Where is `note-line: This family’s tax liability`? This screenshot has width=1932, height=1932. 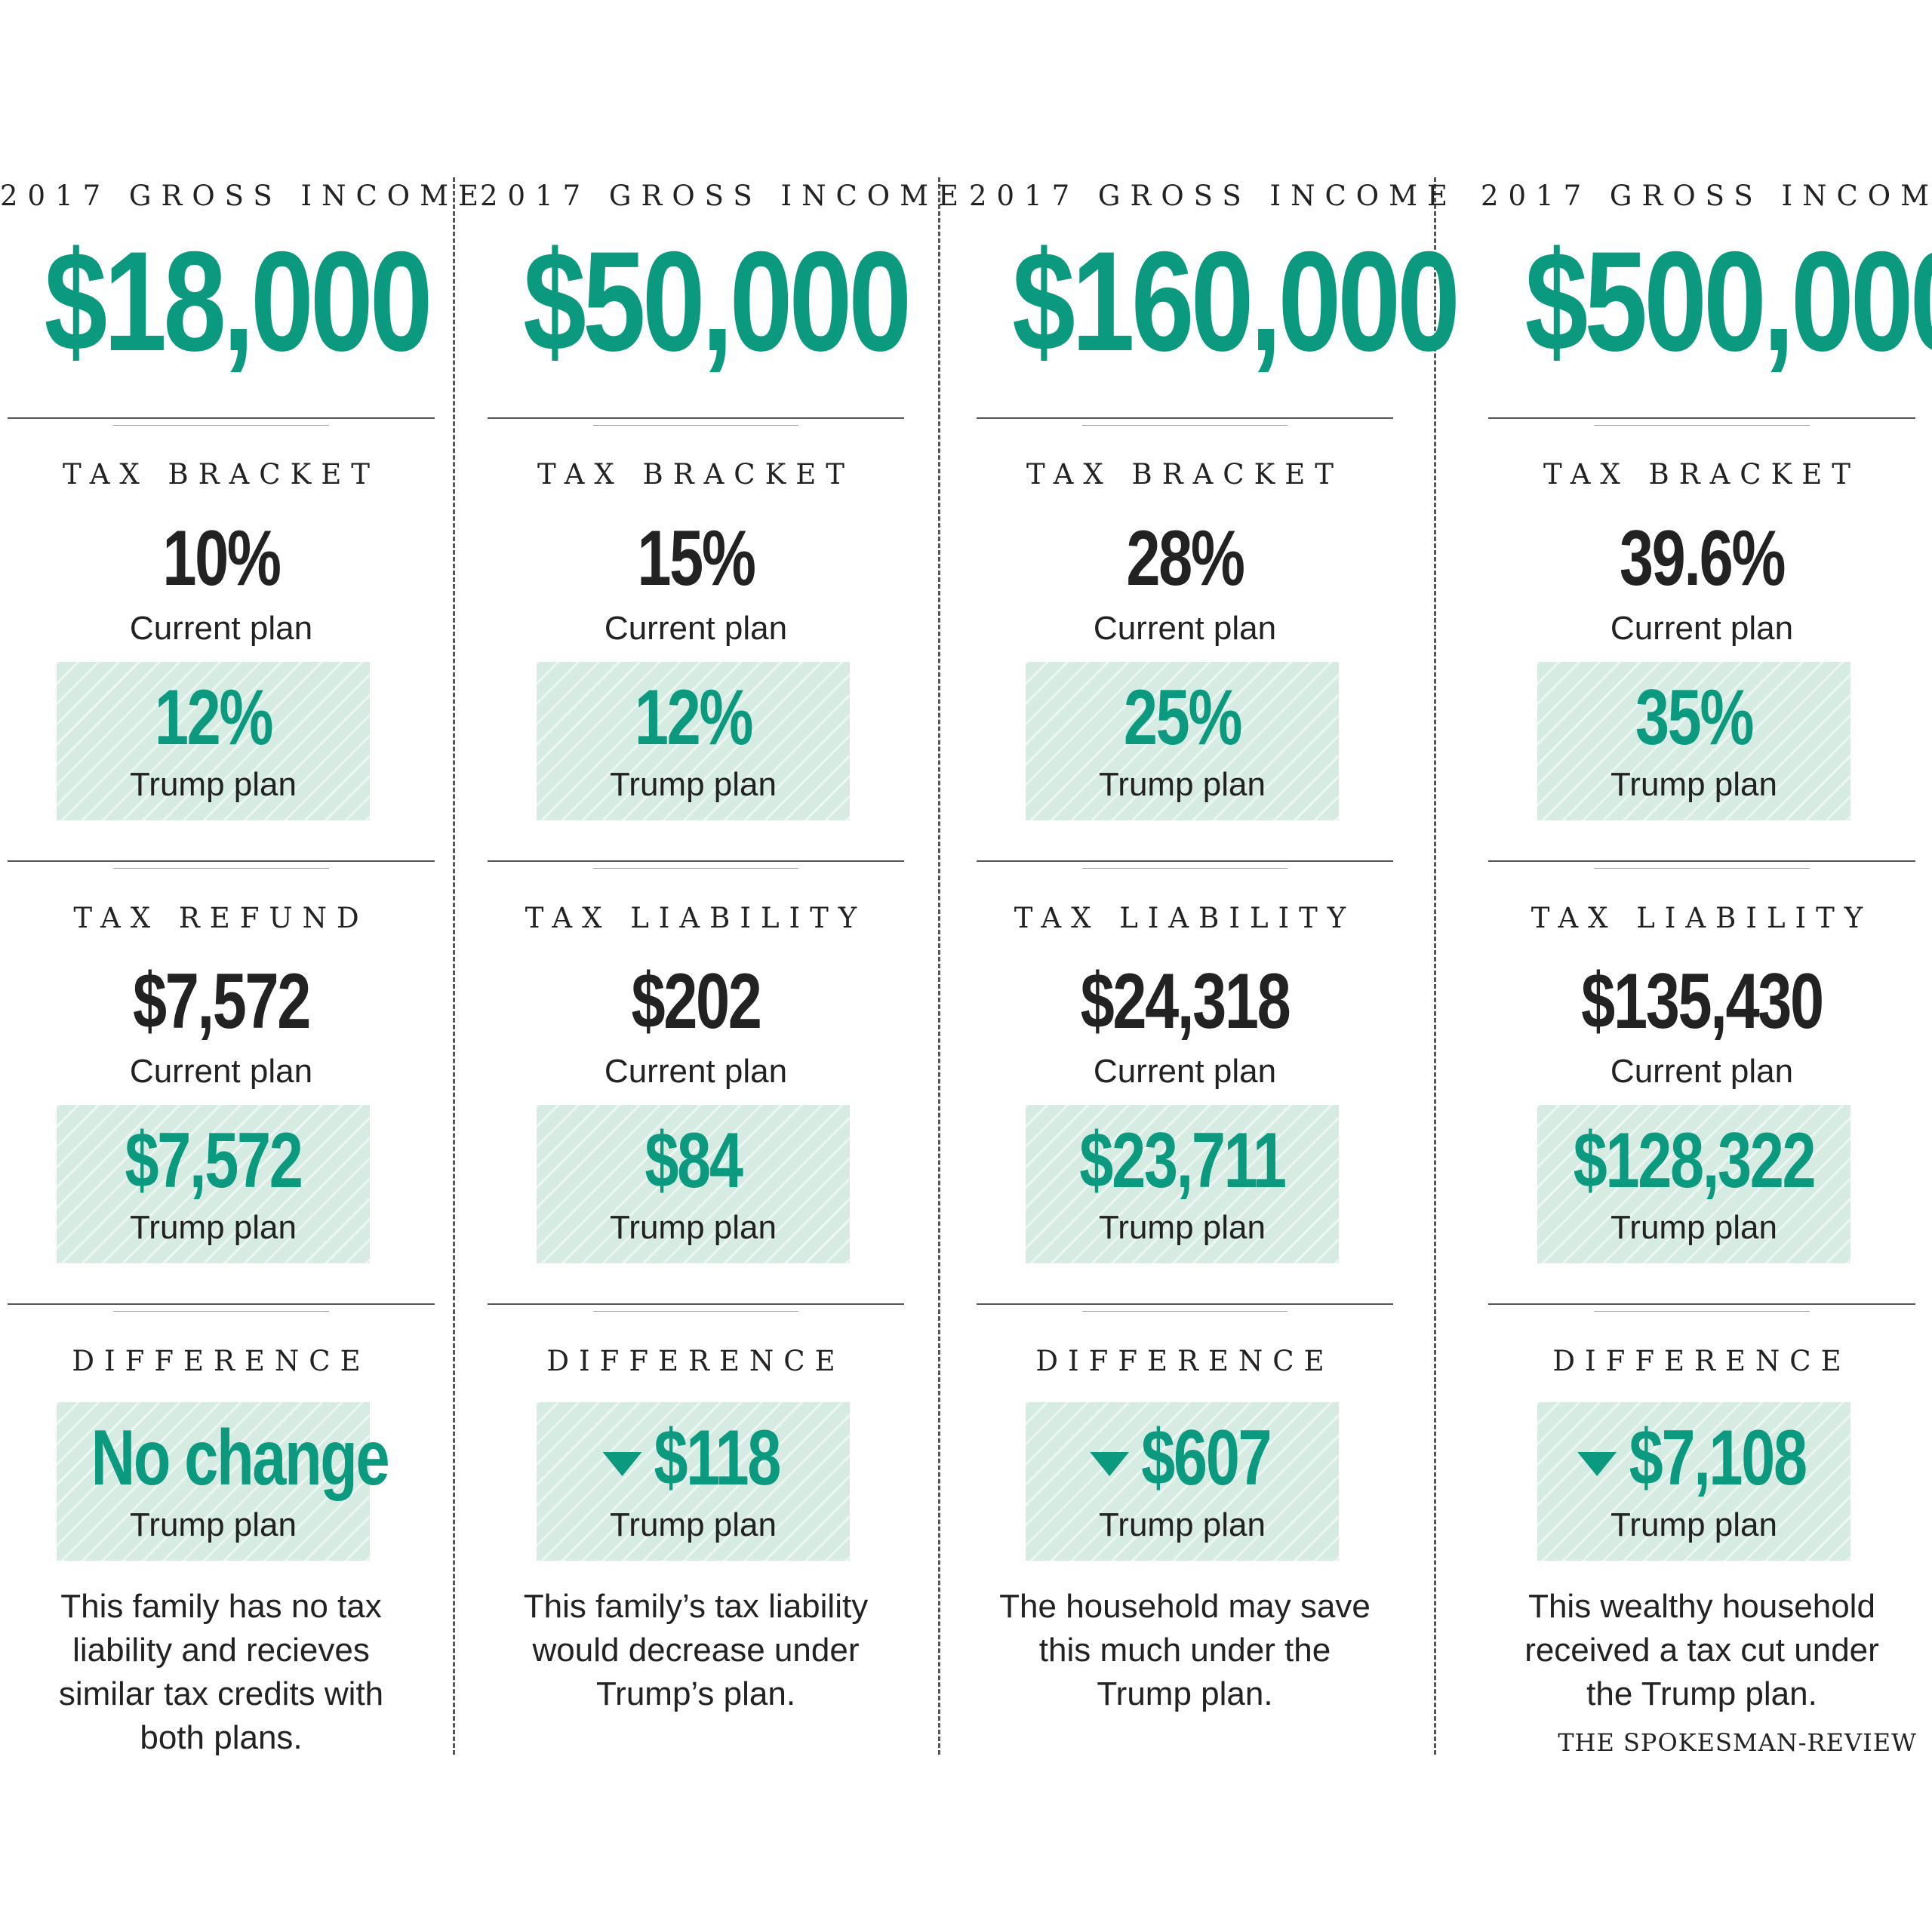
note-line: This family’s tax liability is located at coordinates (696, 1606).